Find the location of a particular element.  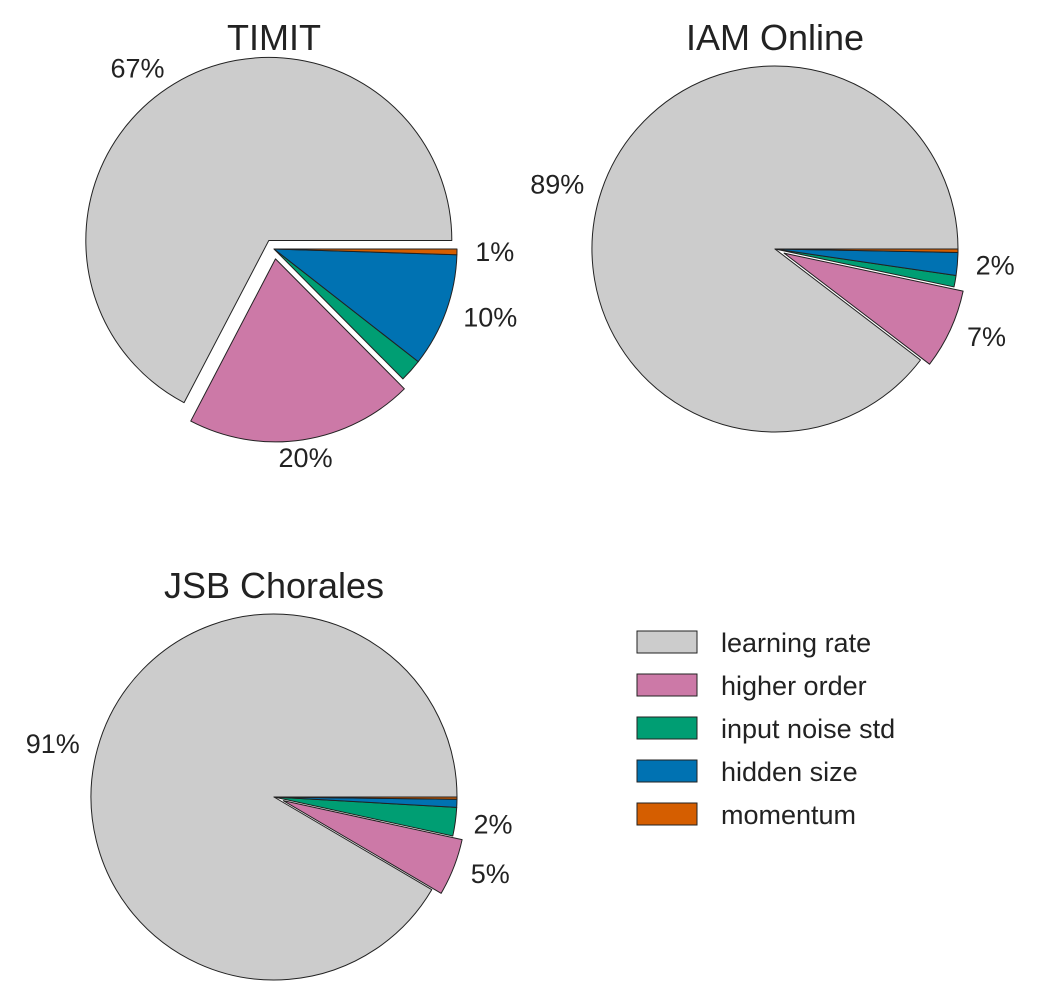

legend-label: momentum is located at coordinates (788, 815).